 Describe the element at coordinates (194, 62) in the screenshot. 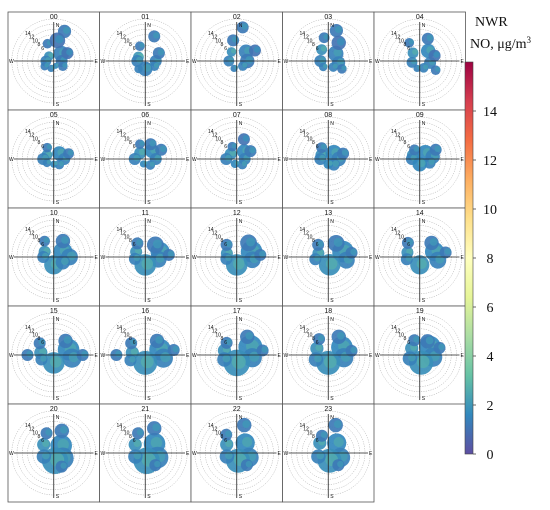

I see `compass-w-label: W` at that location.